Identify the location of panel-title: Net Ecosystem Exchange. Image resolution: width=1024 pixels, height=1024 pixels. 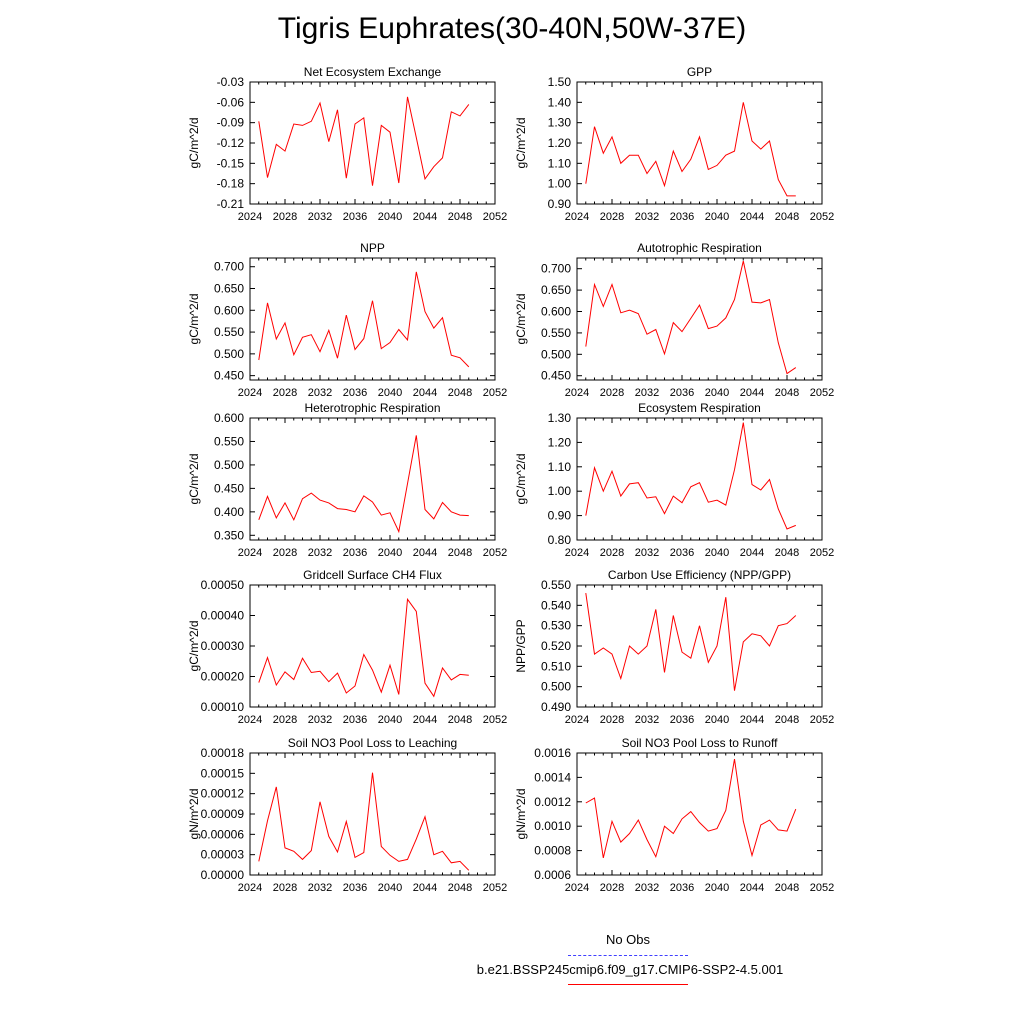
(373, 72).